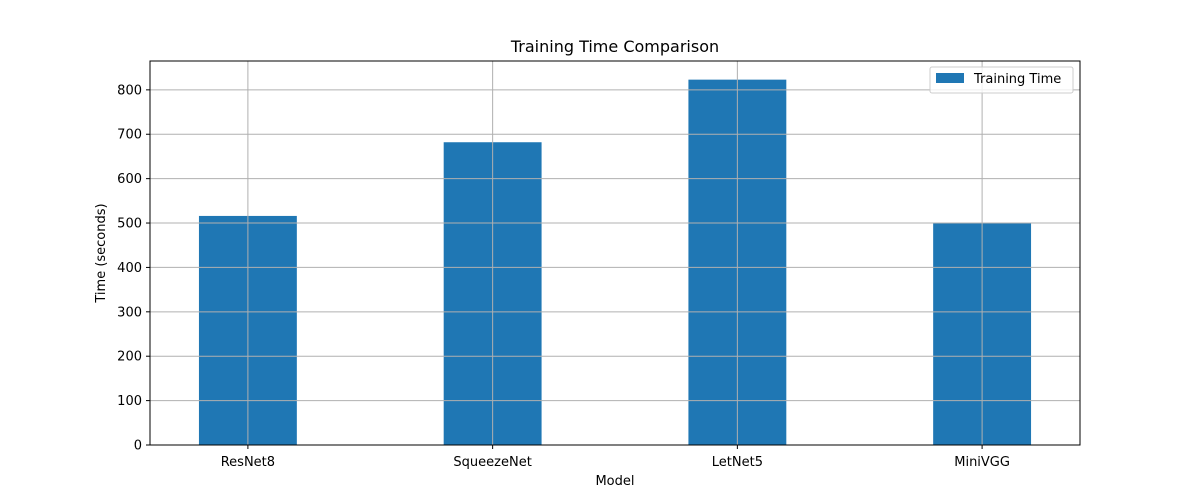 This screenshot has width=1200, height=504. I want to click on legend-swatch, so click(950, 78).